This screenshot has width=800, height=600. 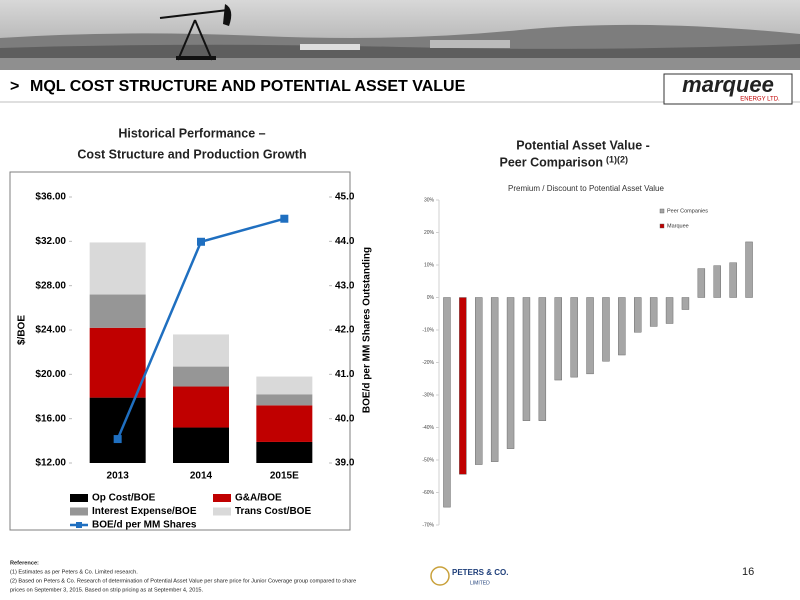 What do you see at coordinates (50, 330) in the screenshot?
I see `y-tick-label: $24.00` at bounding box center [50, 330].